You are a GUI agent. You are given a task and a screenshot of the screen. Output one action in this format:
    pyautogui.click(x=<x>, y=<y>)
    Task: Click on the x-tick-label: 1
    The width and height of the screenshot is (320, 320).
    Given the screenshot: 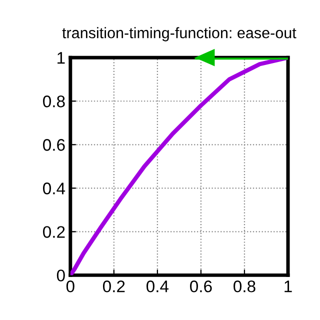 What is the action you would take?
    pyautogui.click(x=288, y=286)
    